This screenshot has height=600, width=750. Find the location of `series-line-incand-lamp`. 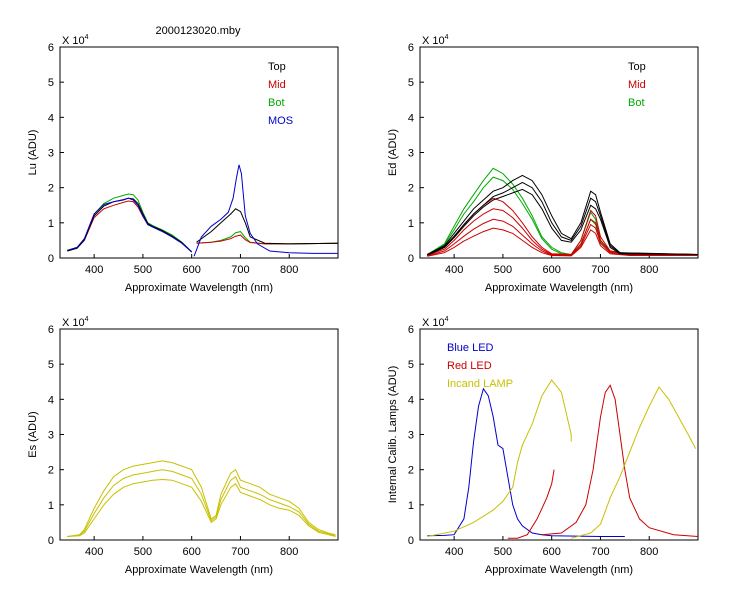

series-line-incand-lamp is located at coordinates (634, 462).